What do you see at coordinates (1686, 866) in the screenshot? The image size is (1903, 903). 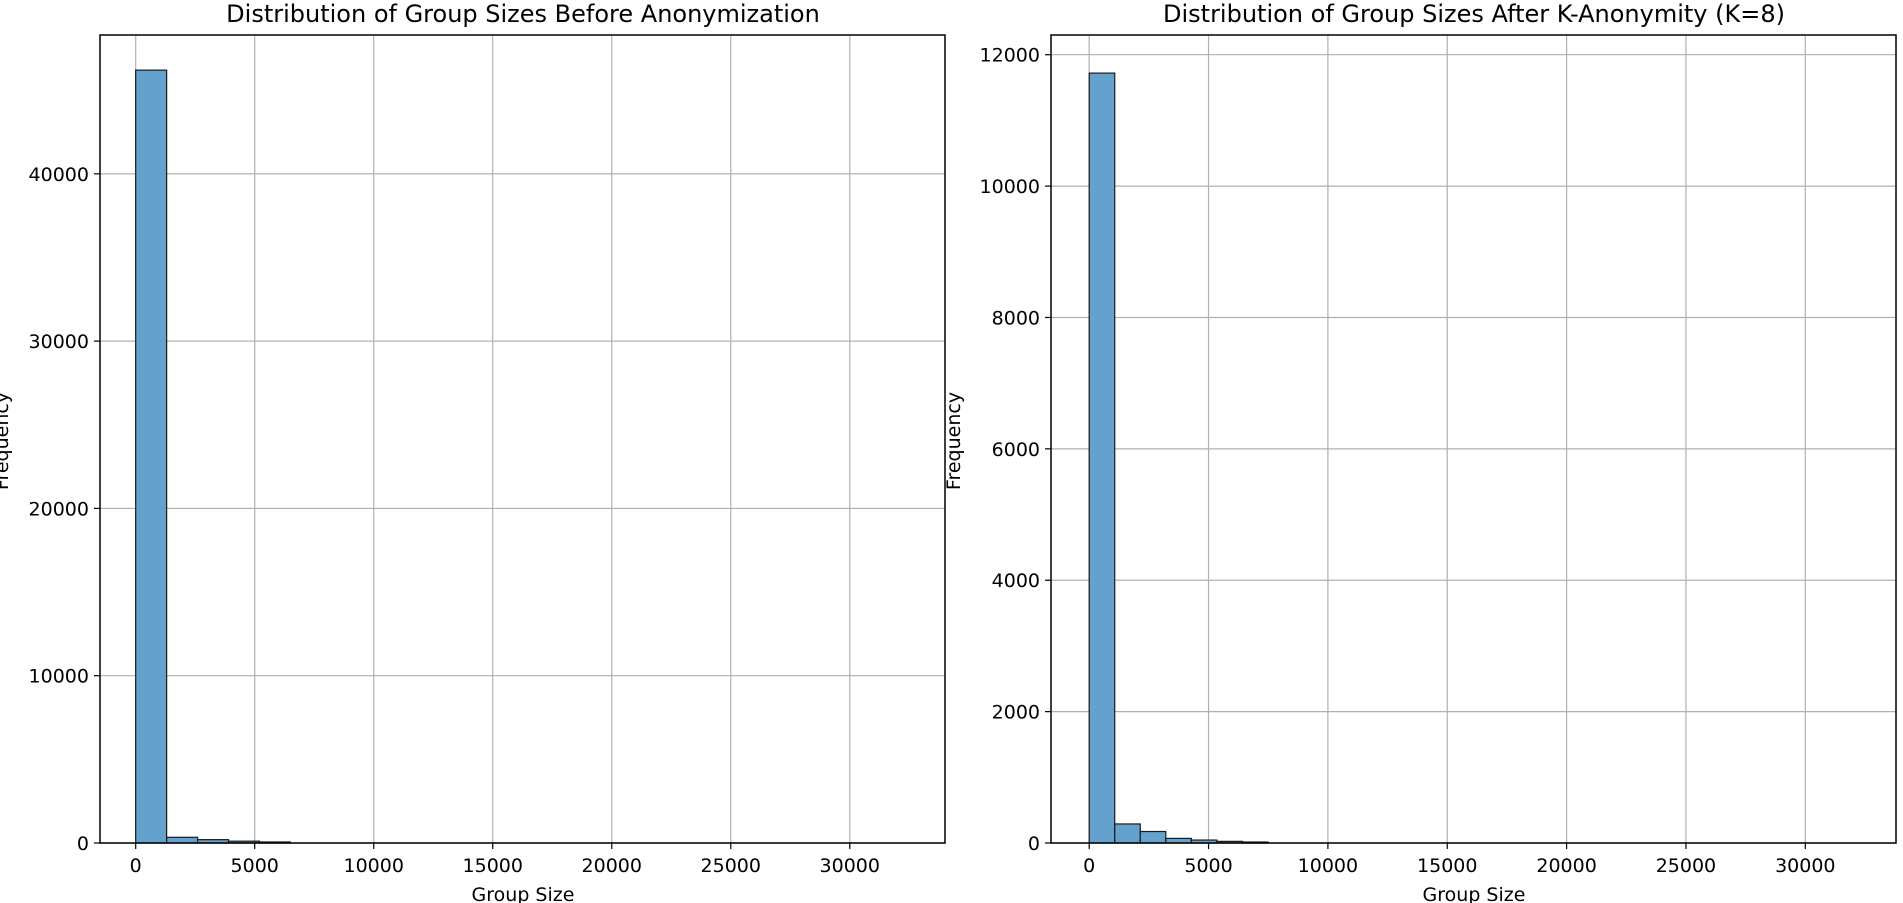 I see `right-xtick-label: 25000` at bounding box center [1686, 866].